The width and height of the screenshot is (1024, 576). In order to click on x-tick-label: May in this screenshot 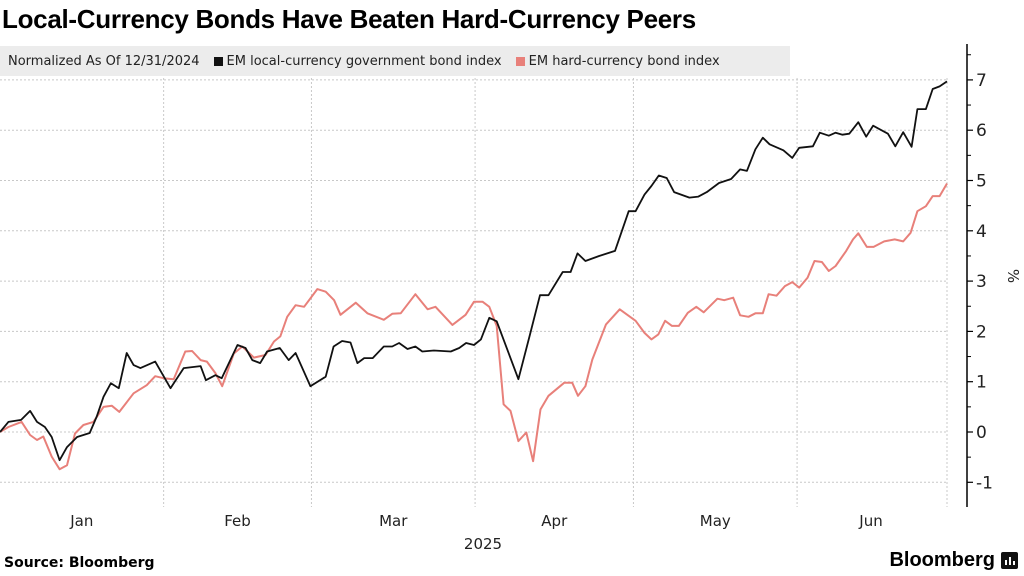, I will do `click(715, 521)`.